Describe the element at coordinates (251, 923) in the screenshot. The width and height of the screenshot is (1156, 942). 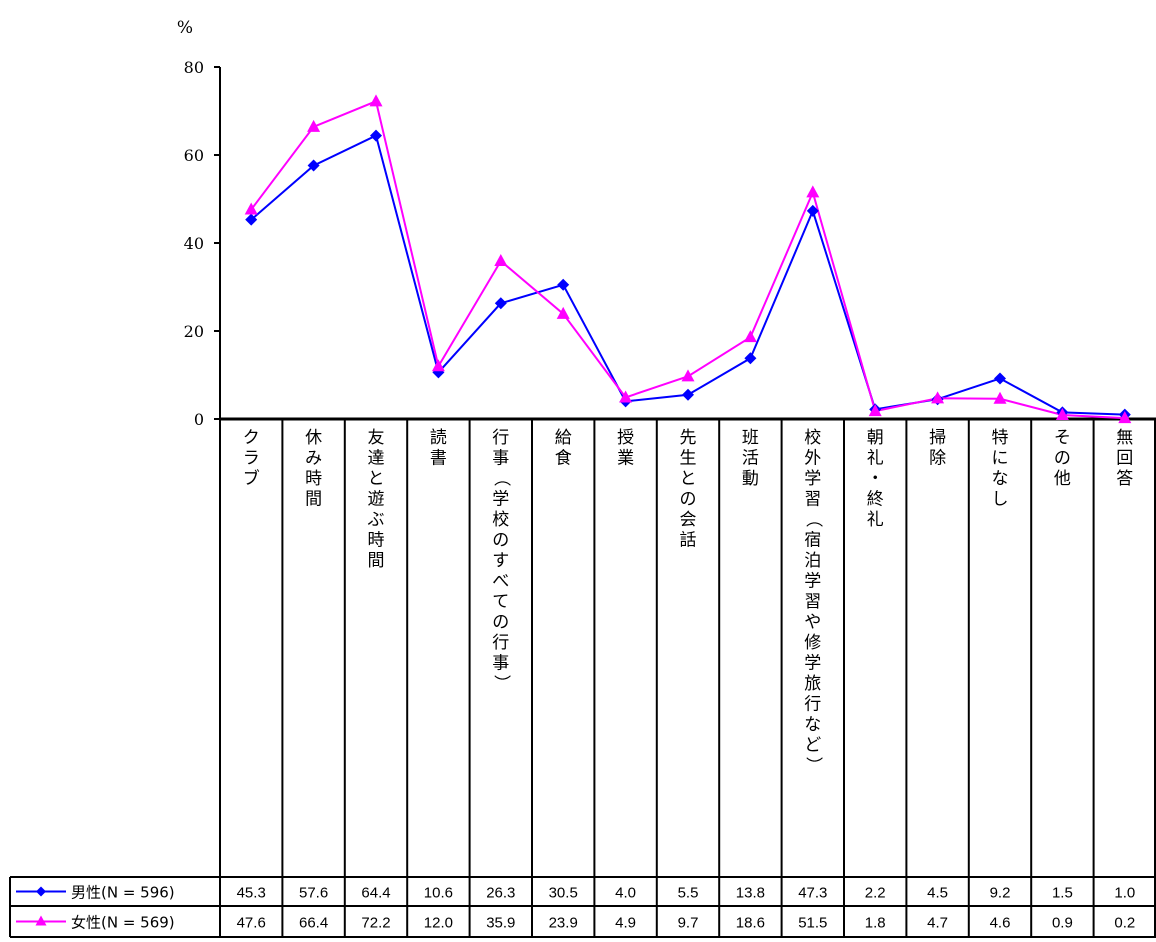
I see `table-cell-value: 47.6` at that location.